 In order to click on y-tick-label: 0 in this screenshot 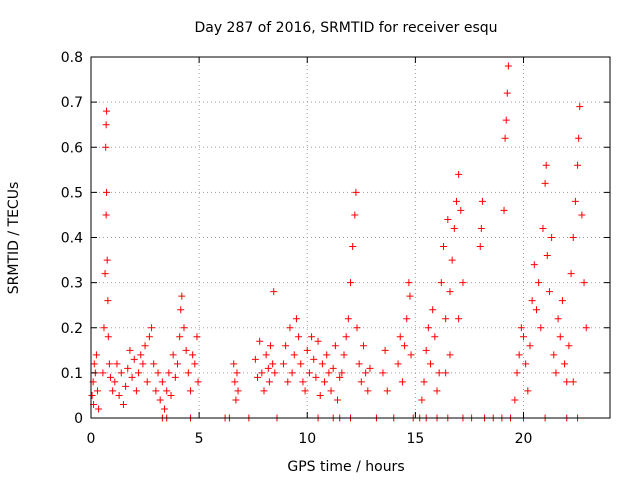, I will do `click(78, 419)`.